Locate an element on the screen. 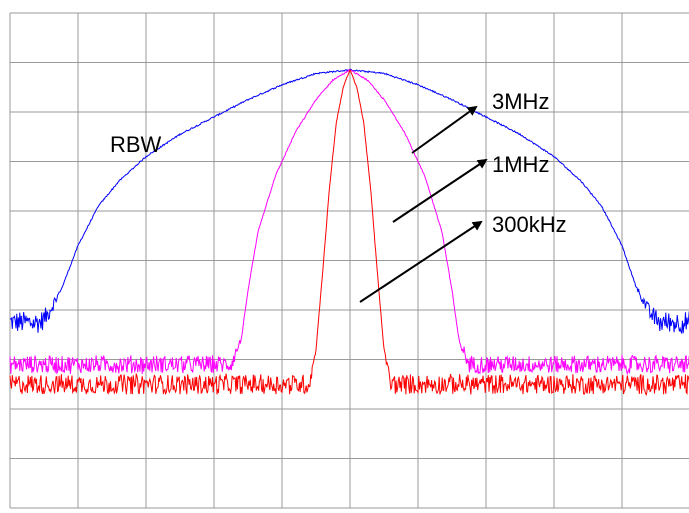 The image size is (689, 513). legend-label-3mhz: 3MHz is located at coordinates (520, 101).